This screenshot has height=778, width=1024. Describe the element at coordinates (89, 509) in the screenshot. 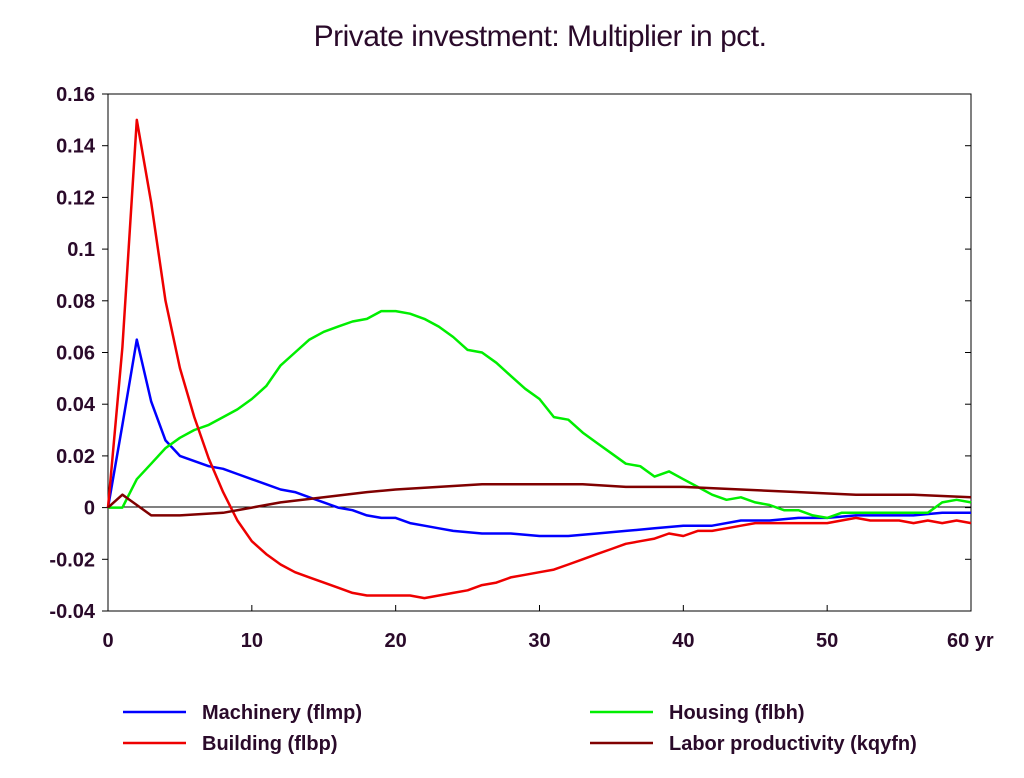

I see `y-tick-label: 0` at that location.